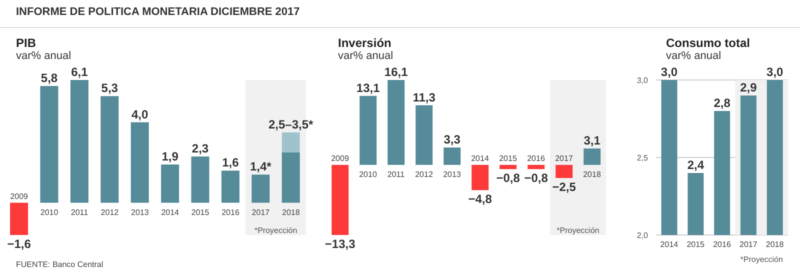 The height and width of the screenshot is (273, 800). What do you see at coordinates (452, 139) in the screenshot?
I see `data-label: 3,3` at bounding box center [452, 139].